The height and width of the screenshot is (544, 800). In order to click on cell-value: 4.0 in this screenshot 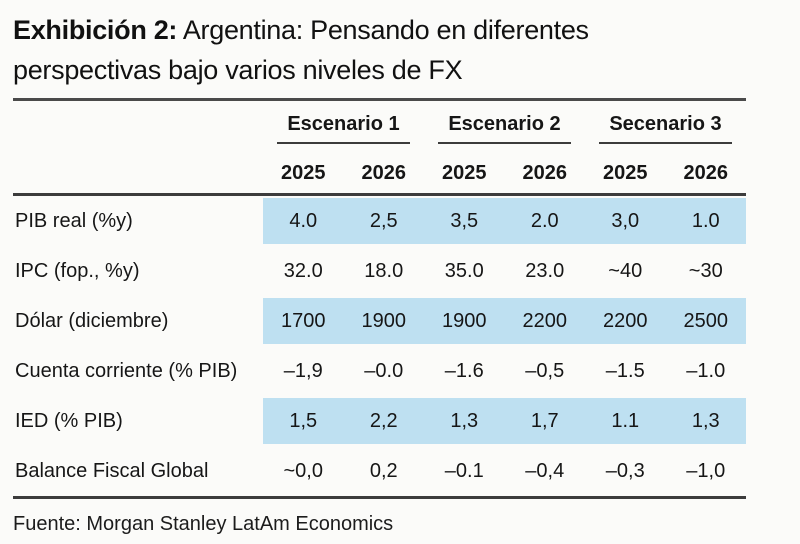, I will do `click(303, 221)`.